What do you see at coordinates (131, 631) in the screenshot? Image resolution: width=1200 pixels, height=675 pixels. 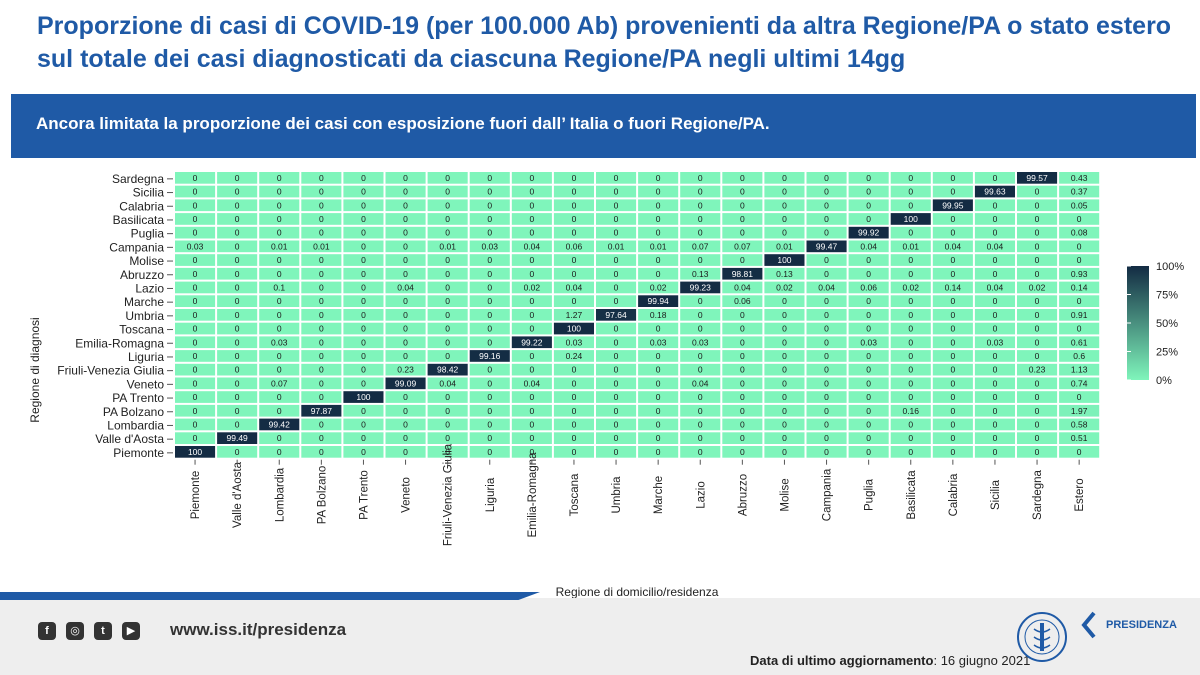 I see `youtube-icon: ▶` at bounding box center [131, 631].